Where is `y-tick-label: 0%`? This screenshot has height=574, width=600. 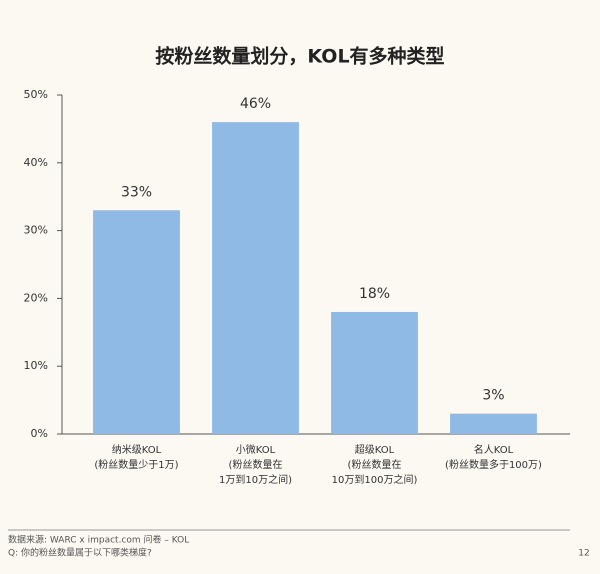 y-tick-label: 0% is located at coordinates (39, 433).